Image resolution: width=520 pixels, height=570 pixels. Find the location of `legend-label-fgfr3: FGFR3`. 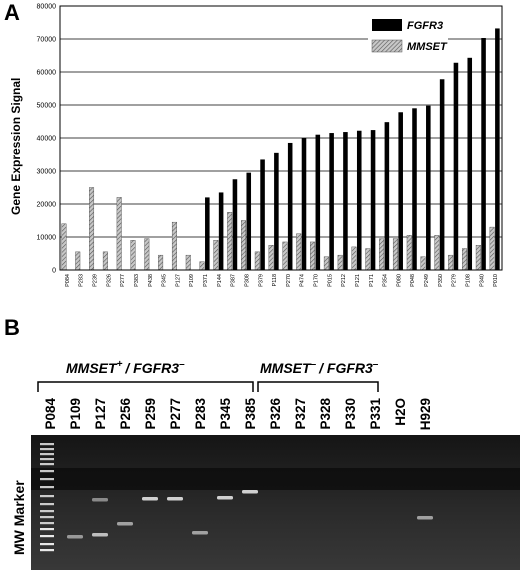

legend-label-fgfr3: FGFR3 is located at coordinates (425, 26).